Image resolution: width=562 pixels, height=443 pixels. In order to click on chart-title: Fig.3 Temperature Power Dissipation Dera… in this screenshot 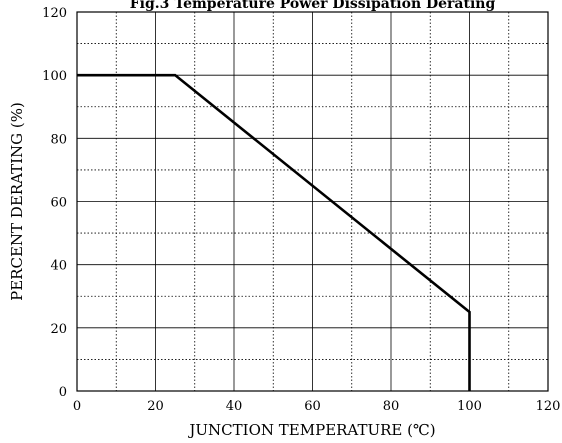, I will do `click(313, 6)`.